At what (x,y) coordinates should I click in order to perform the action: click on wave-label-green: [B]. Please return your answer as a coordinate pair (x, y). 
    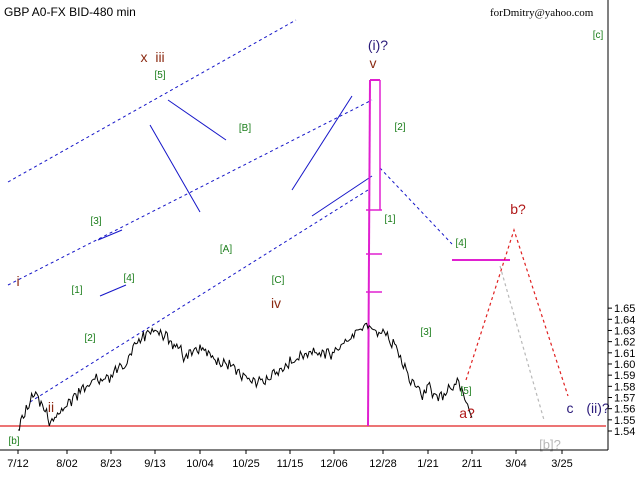
    Looking at the image, I should click on (245, 128).